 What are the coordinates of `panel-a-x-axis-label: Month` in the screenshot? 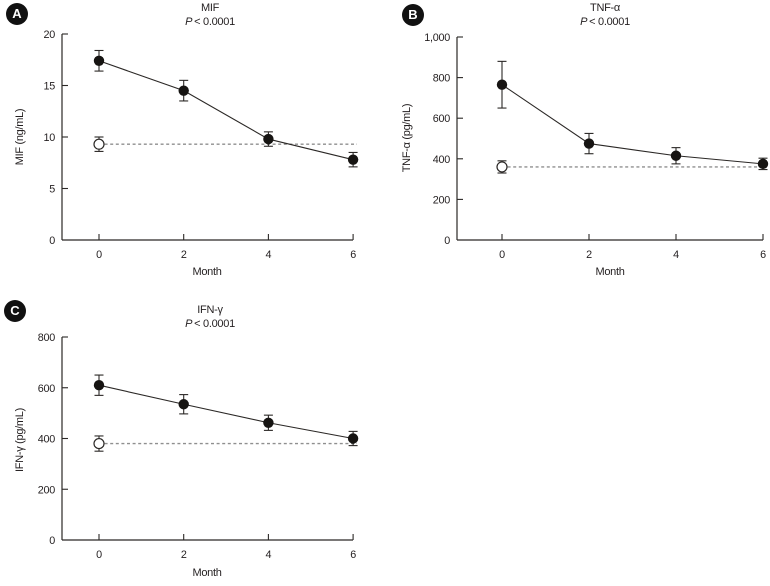 It's located at (207, 272).